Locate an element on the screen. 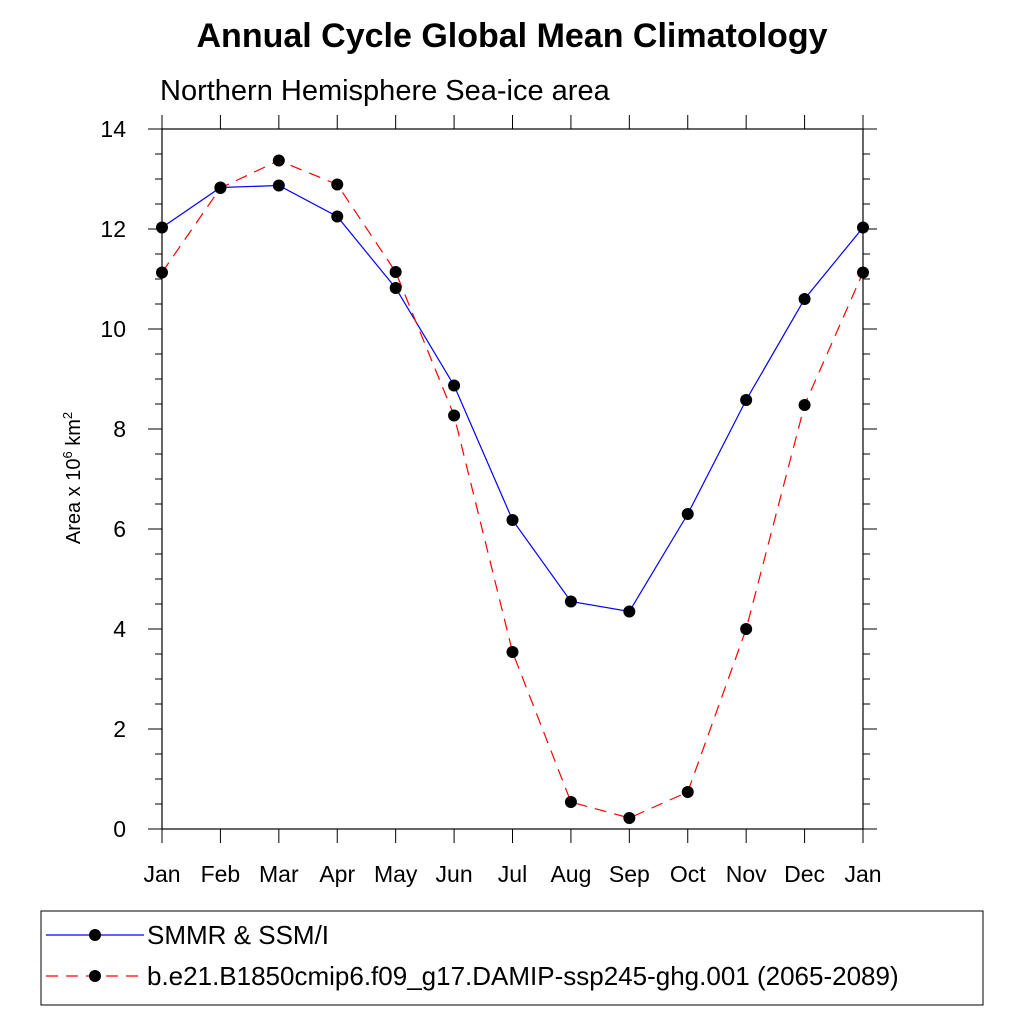  legend-label-series-1: SMMR & SSM/I is located at coordinates (238, 935).